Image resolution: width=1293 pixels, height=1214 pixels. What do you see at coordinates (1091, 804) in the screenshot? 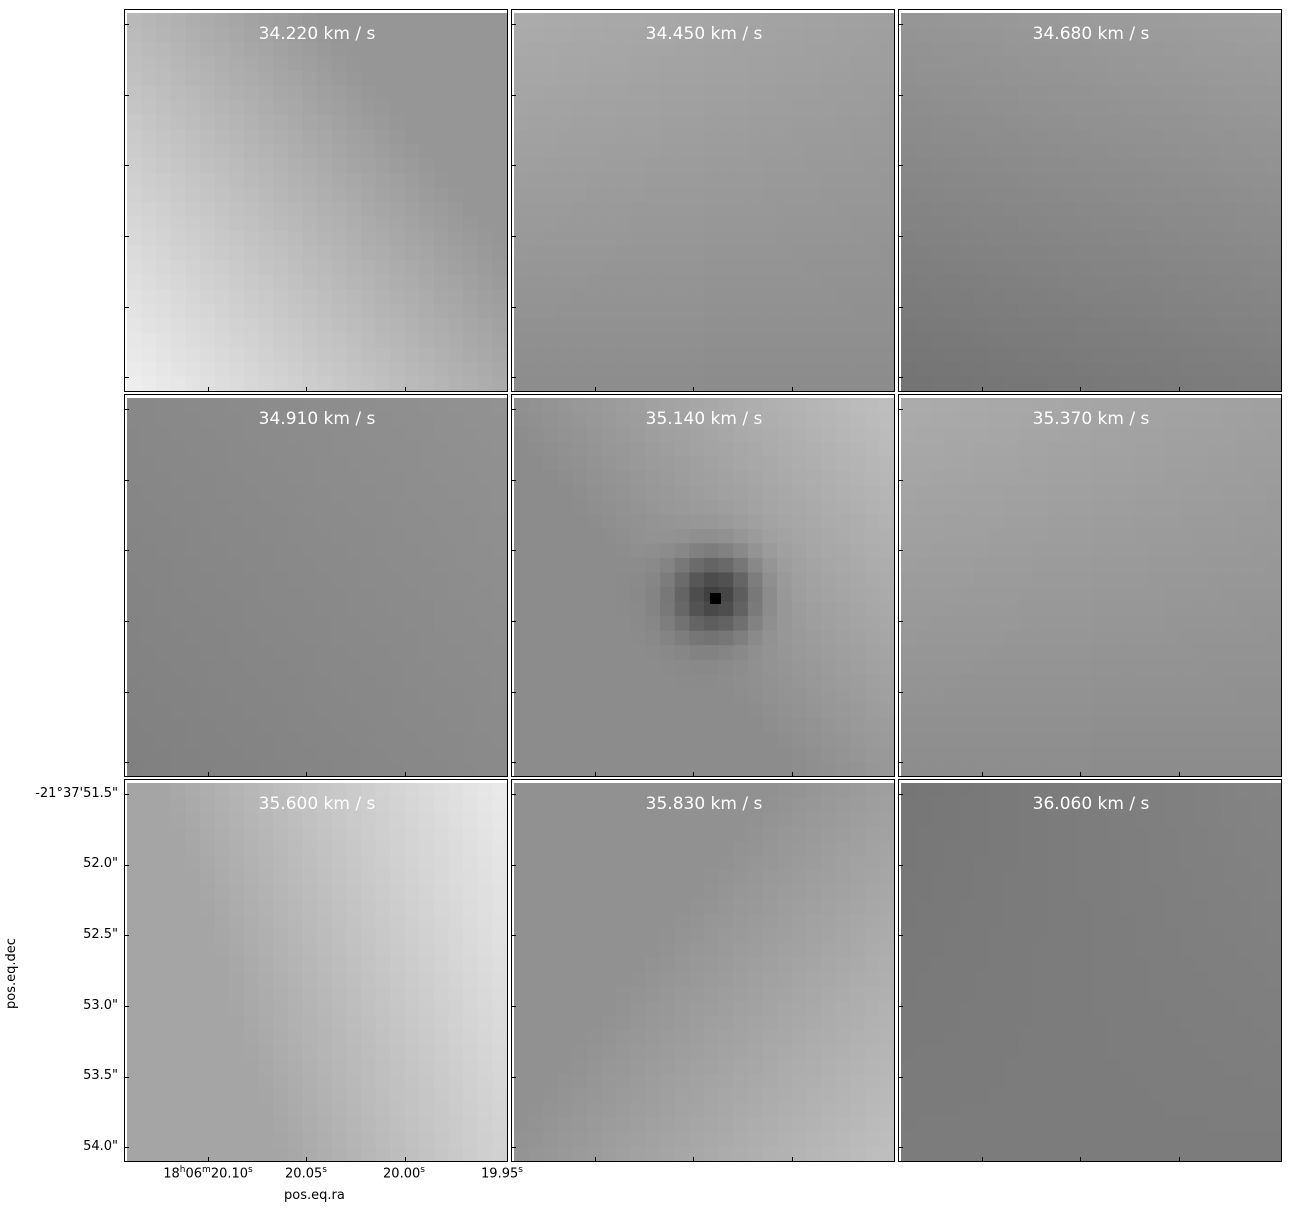
I see `velocity-label: 36.060 km / s` at bounding box center [1091, 804].